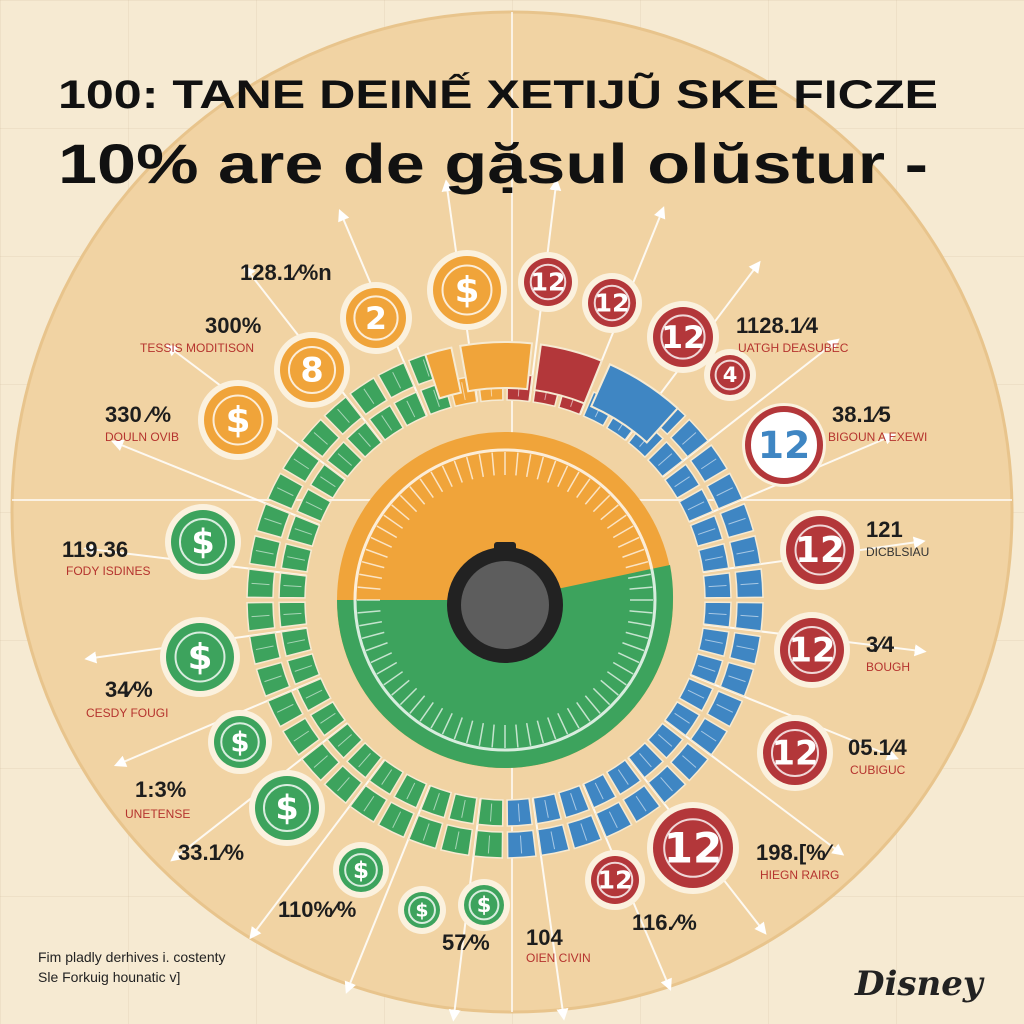 This screenshot has height=1024, width=1024. What do you see at coordinates (286, 272) in the screenshot?
I see `left-label-value: 128.1⁄%n` at bounding box center [286, 272].